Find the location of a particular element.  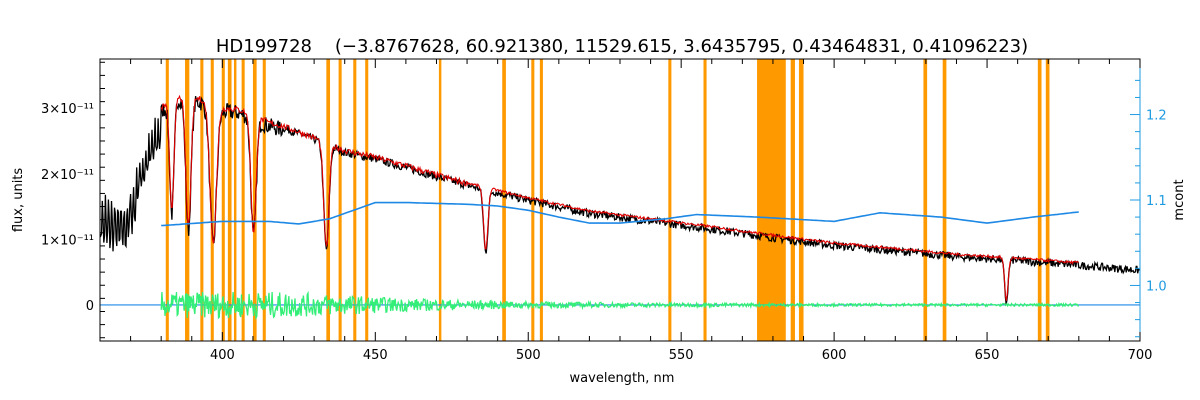

y-axis-label: flux, units is located at coordinates (18, 200).